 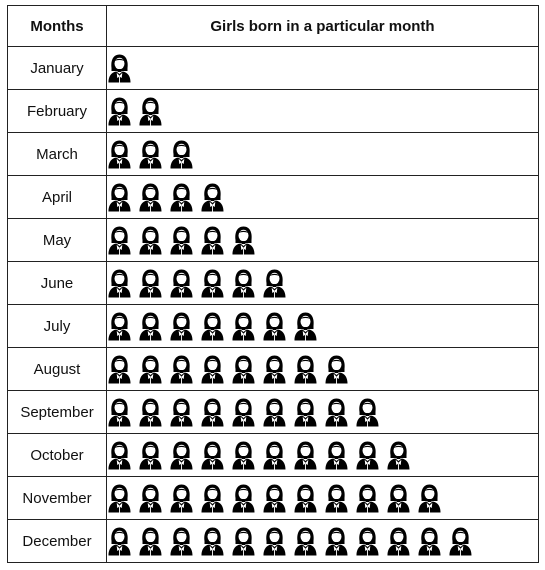 I want to click on month-label: May, so click(x=57, y=240).